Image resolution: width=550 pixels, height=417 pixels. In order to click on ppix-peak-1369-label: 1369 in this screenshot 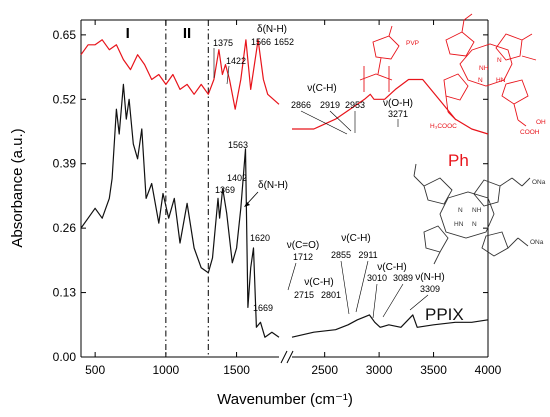, I will do `click(225, 190)`.